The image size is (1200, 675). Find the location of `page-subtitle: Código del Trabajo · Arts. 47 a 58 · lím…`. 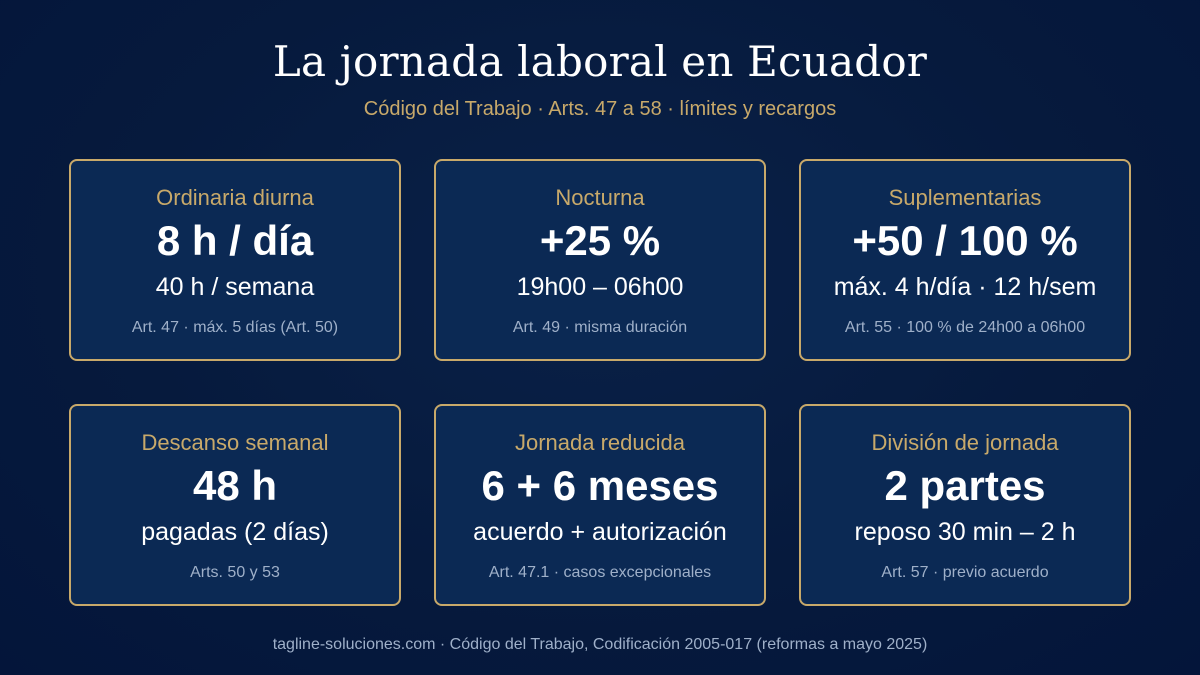

page-subtitle: Código del Trabajo · Arts. 47 a 58 · lím… is located at coordinates (600, 109).